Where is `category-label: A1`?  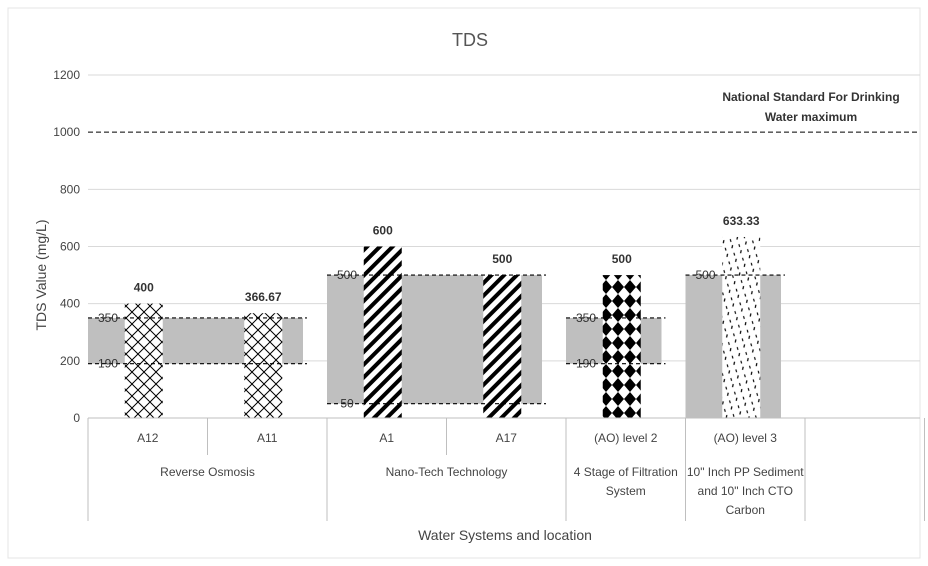 category-label: A1 is located at coordinates (386, 438).